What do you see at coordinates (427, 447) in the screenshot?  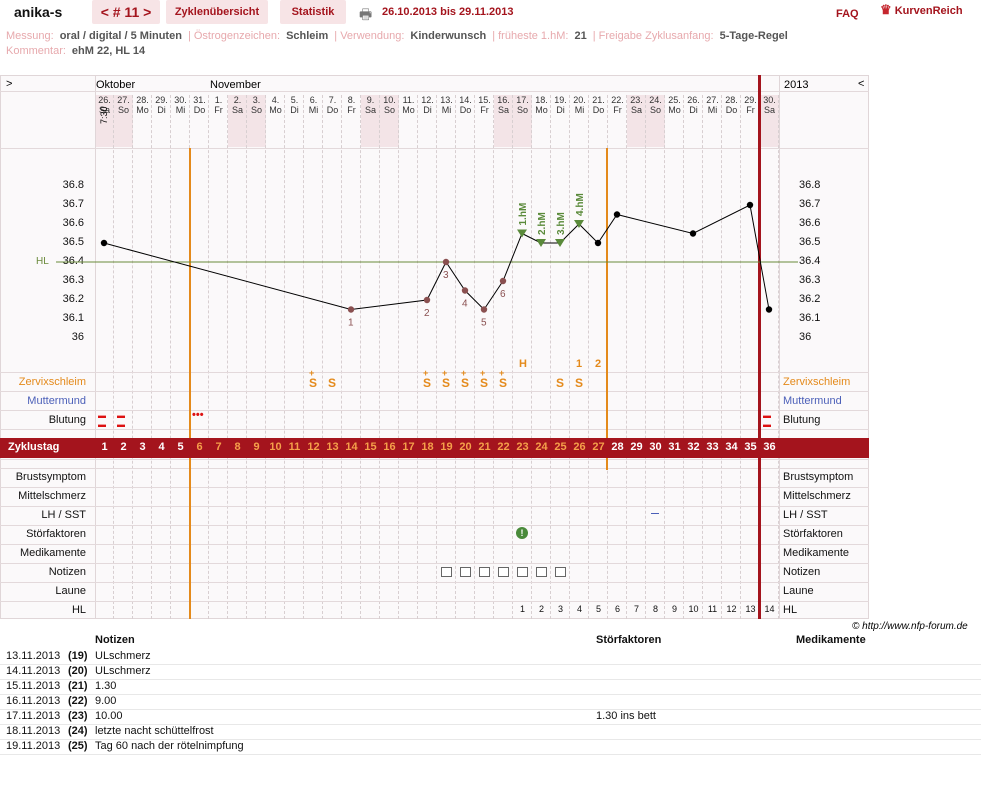 I see `cycle-day-number: 18` at bounding box center [427, 447].